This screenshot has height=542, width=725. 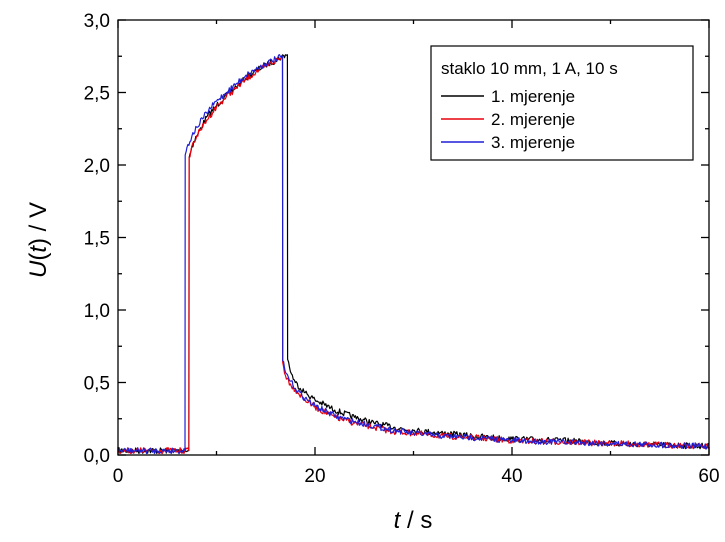 I want to click on legend-entry-2: 2. mjerenje, so click(x=533, y=119).